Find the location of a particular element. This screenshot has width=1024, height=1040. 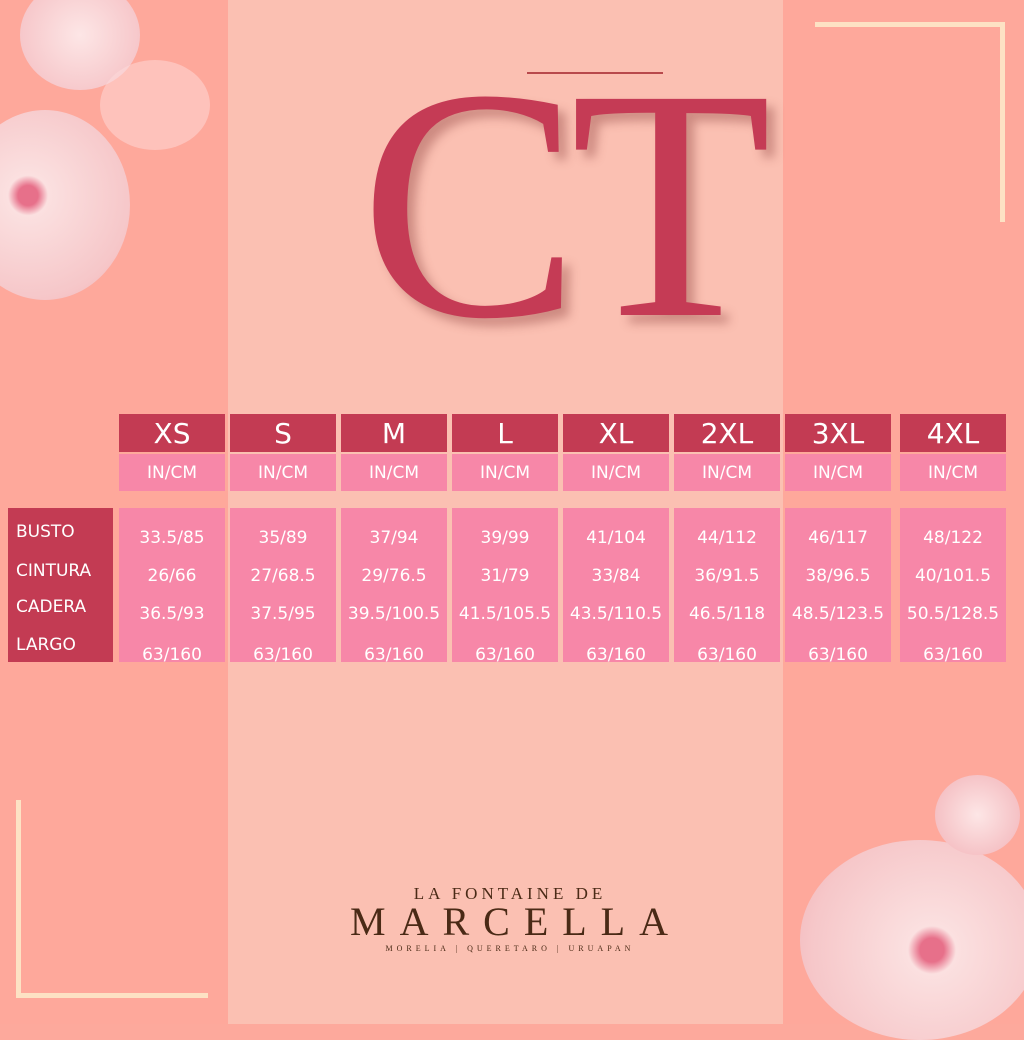

table-cell: 50.5/128.5 is located at coordinates (953, 614).